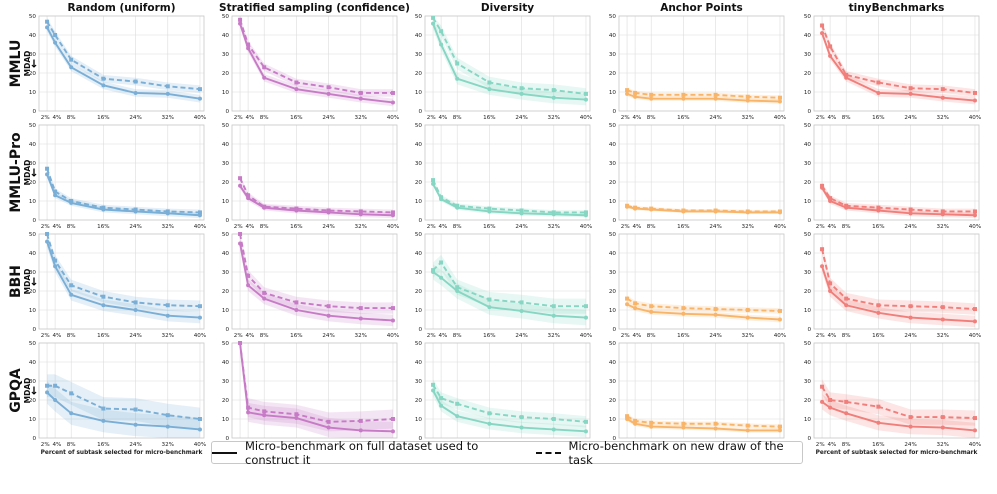 This screenshot has height=494, width=997. What do you see at coordinates (898, 402) in the screenshot?
I see `ci-band-dashed` at bounding box center [898, 402].